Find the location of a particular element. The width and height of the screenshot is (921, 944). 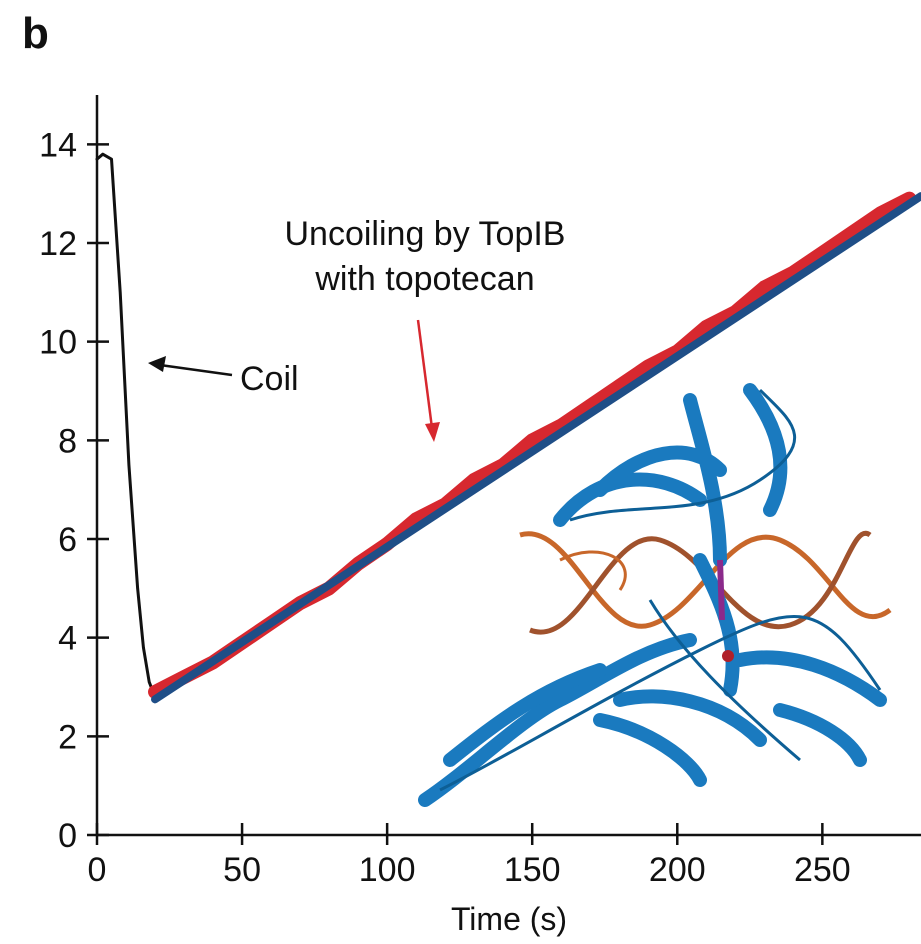

x-axis-label: Time (s) is located at coordinates (509, 919).